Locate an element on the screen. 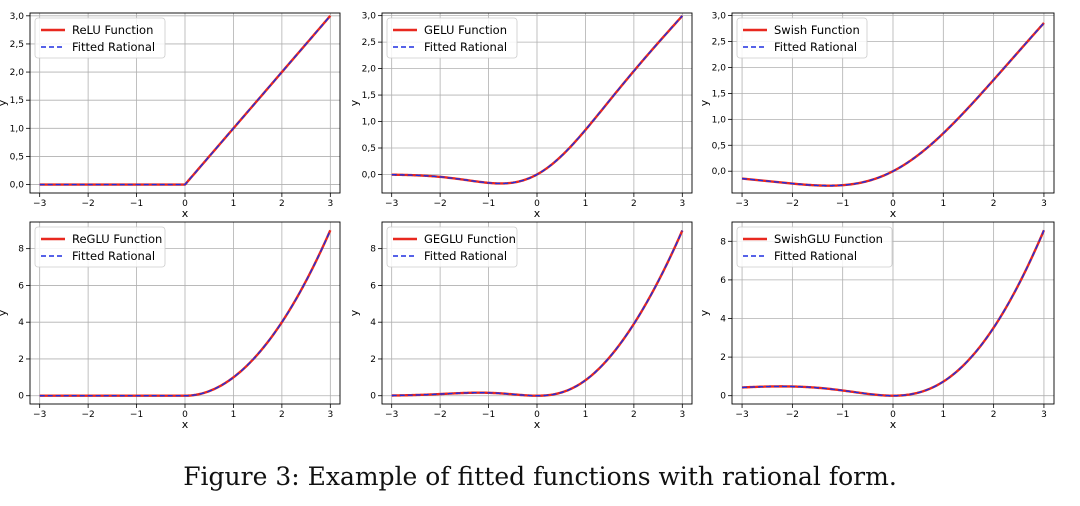  legend-label: Swish Function is located at coordinates (817, 30).